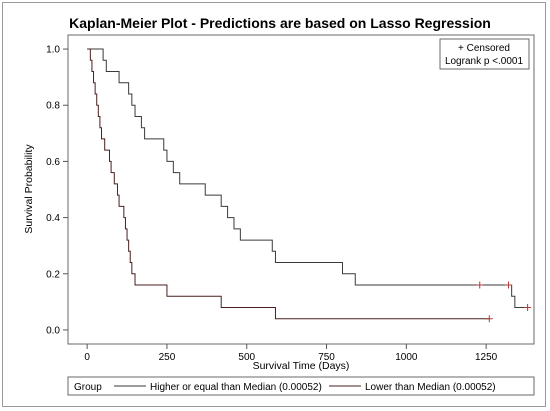 The image size is (550, 411). I want to click on y-axis-label: Survival Probability, so click(29, 189).